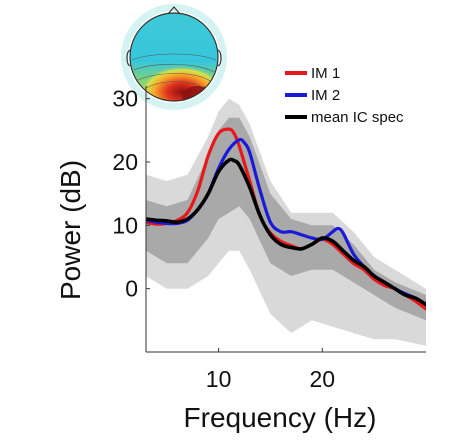  What do you see at coordinates (179, 83) in the screenshot?
I see `topomap-hotspot` at bounding box center [179, 83].